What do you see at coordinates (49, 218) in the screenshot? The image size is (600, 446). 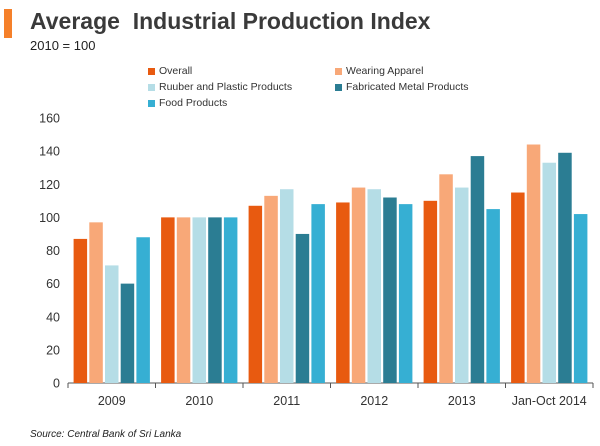 I see `y-tick-label: 100` at bounding box center [49, 218].